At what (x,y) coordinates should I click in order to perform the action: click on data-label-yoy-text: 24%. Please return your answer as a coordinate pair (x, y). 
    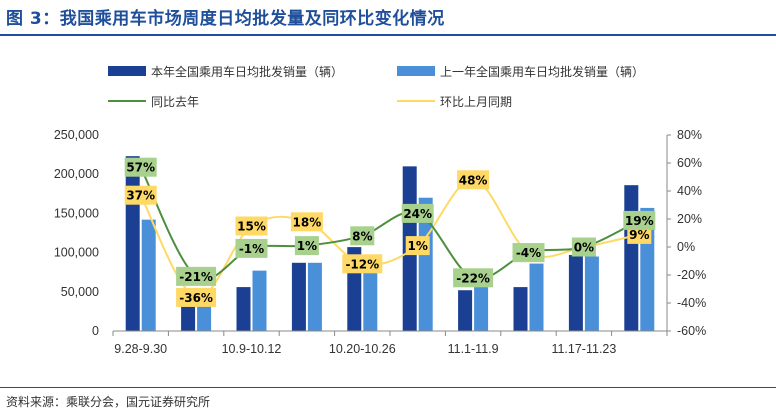
    Looking at the image, I should click on (417, 214).